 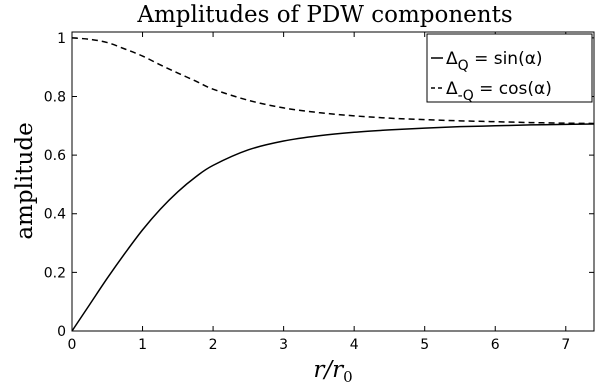 I want to click on y-tick-label: 0.8, so click(x=55, y=97).